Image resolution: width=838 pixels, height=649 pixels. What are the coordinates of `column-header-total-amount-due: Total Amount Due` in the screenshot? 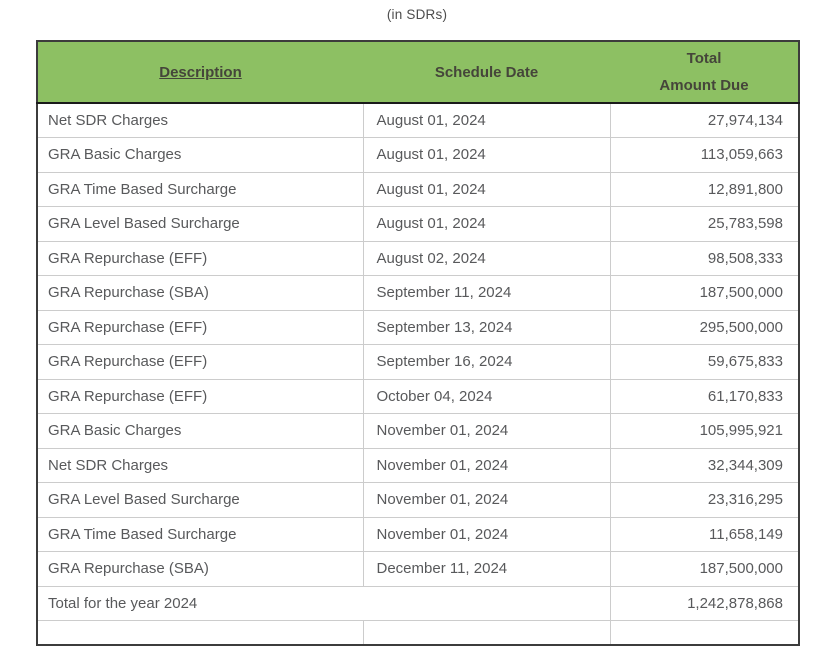 It's located at (704, 72).